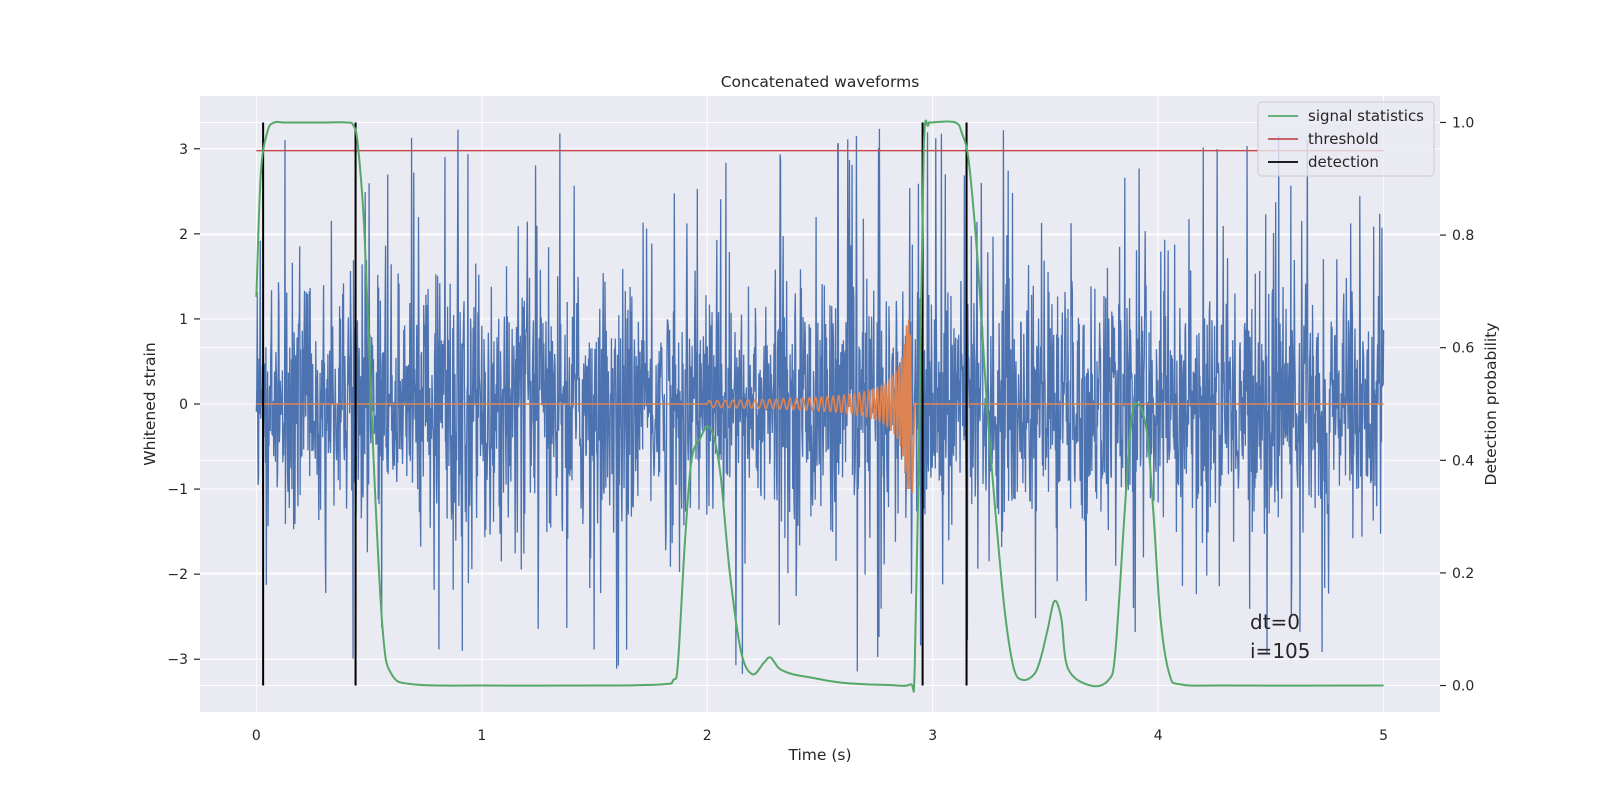 The image size is (1600, 800). I want to click on chart-title: Concatenated waveforms, so click(820, 82).